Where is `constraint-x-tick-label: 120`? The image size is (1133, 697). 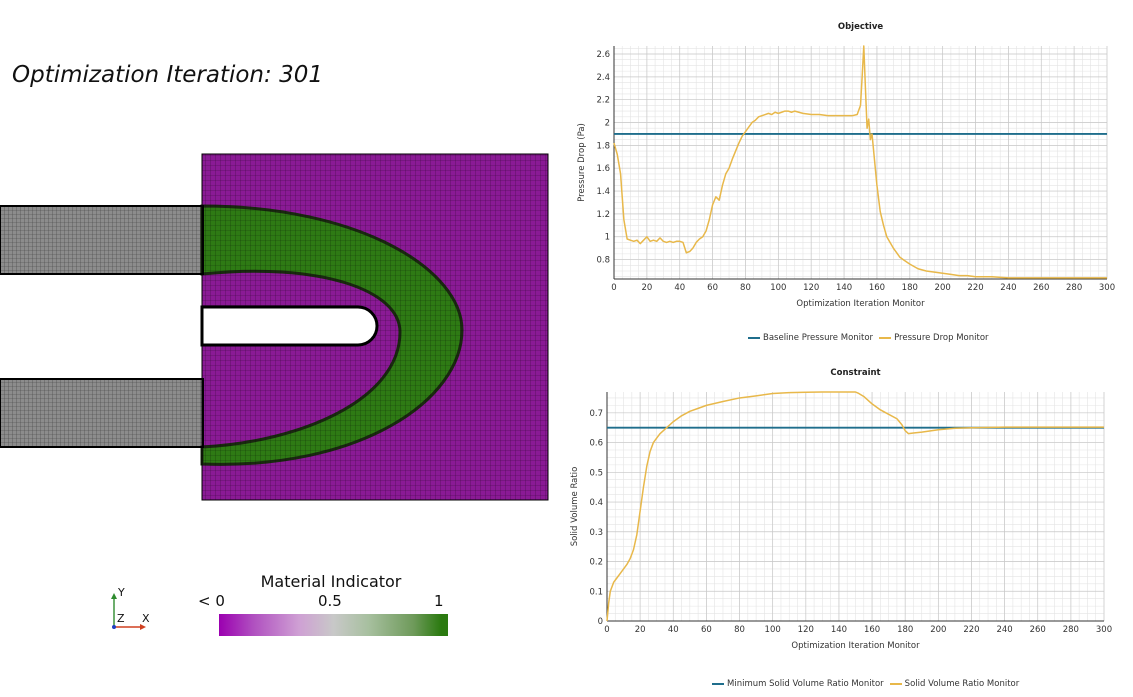 constraint-x-tick-label: 120 is located at coordinates (806, 630).